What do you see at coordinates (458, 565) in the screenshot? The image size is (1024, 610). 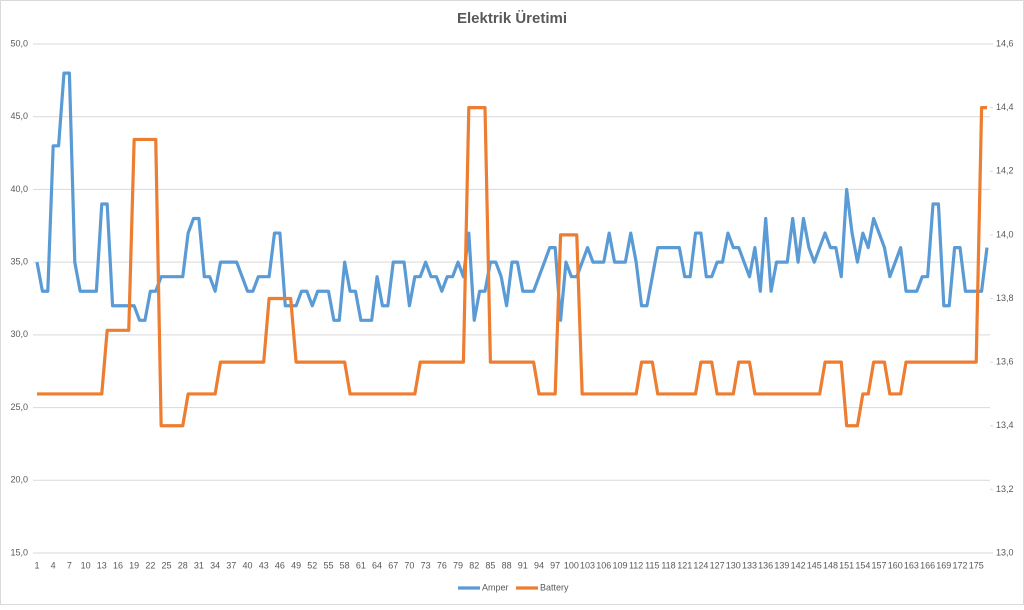 I see `x-tick-label: 79` at bounding box center [458, 565].